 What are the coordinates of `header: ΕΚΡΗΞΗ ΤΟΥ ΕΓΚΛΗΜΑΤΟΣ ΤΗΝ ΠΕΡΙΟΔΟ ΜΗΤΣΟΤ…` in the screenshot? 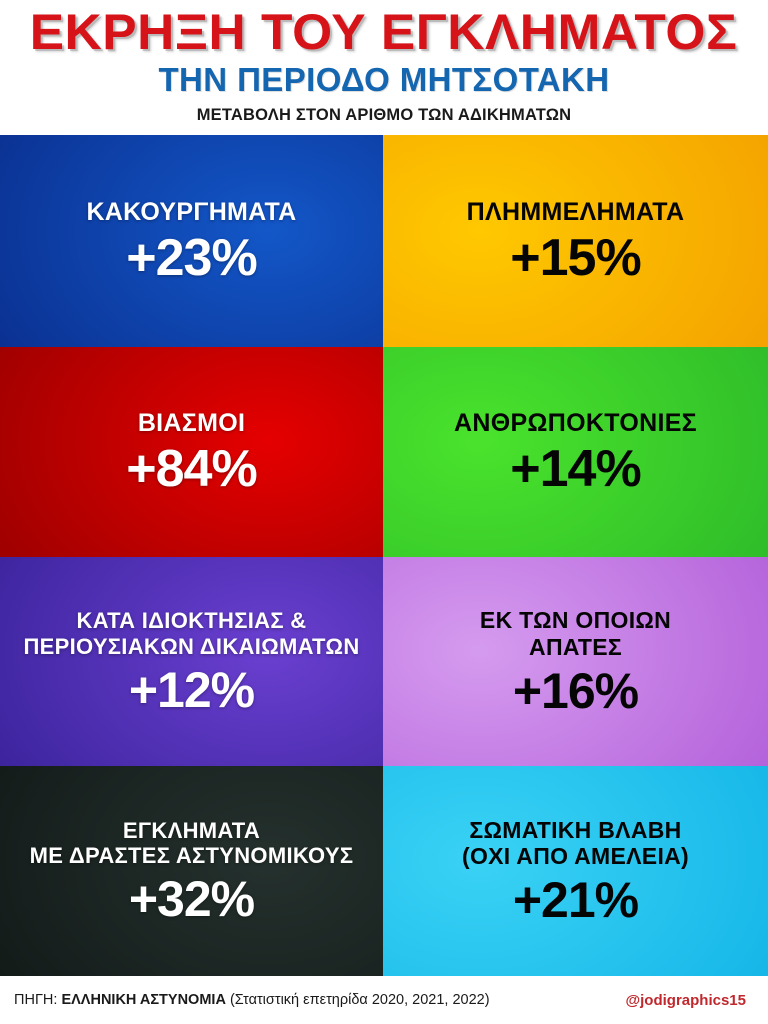 It's located at (384, 67).